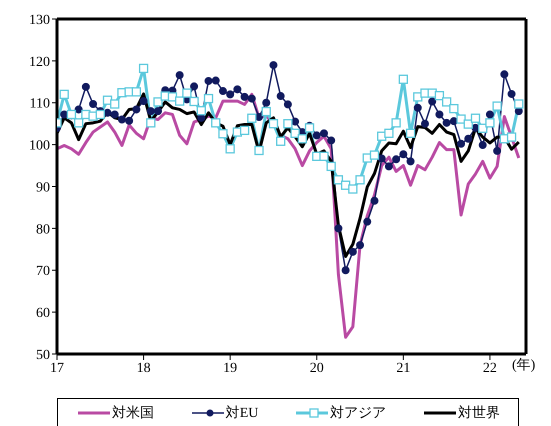 This screenshot has width=551, height=426. I want to click on x-tick-label: 22, so click(489, 368).